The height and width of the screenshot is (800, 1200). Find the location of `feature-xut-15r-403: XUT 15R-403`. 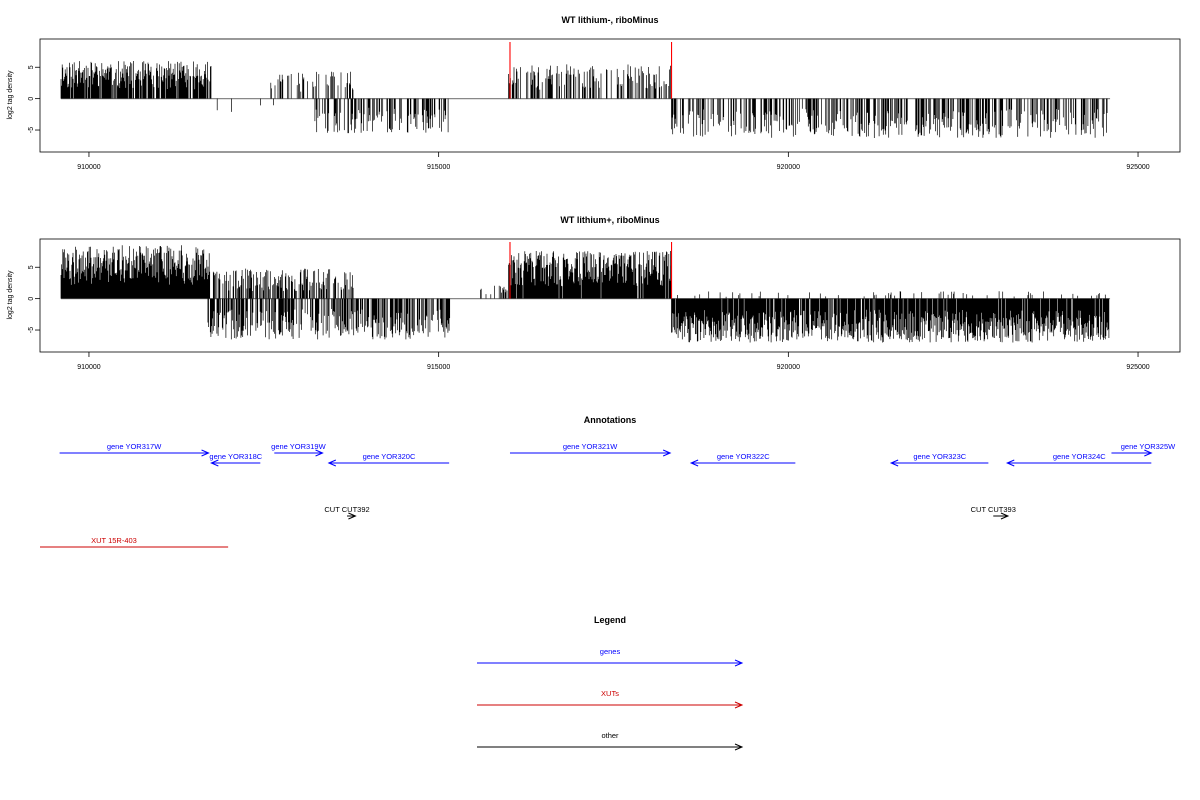

feature-xut-15r-403: XUT 15R-403 is located at coordinates (134, 542).